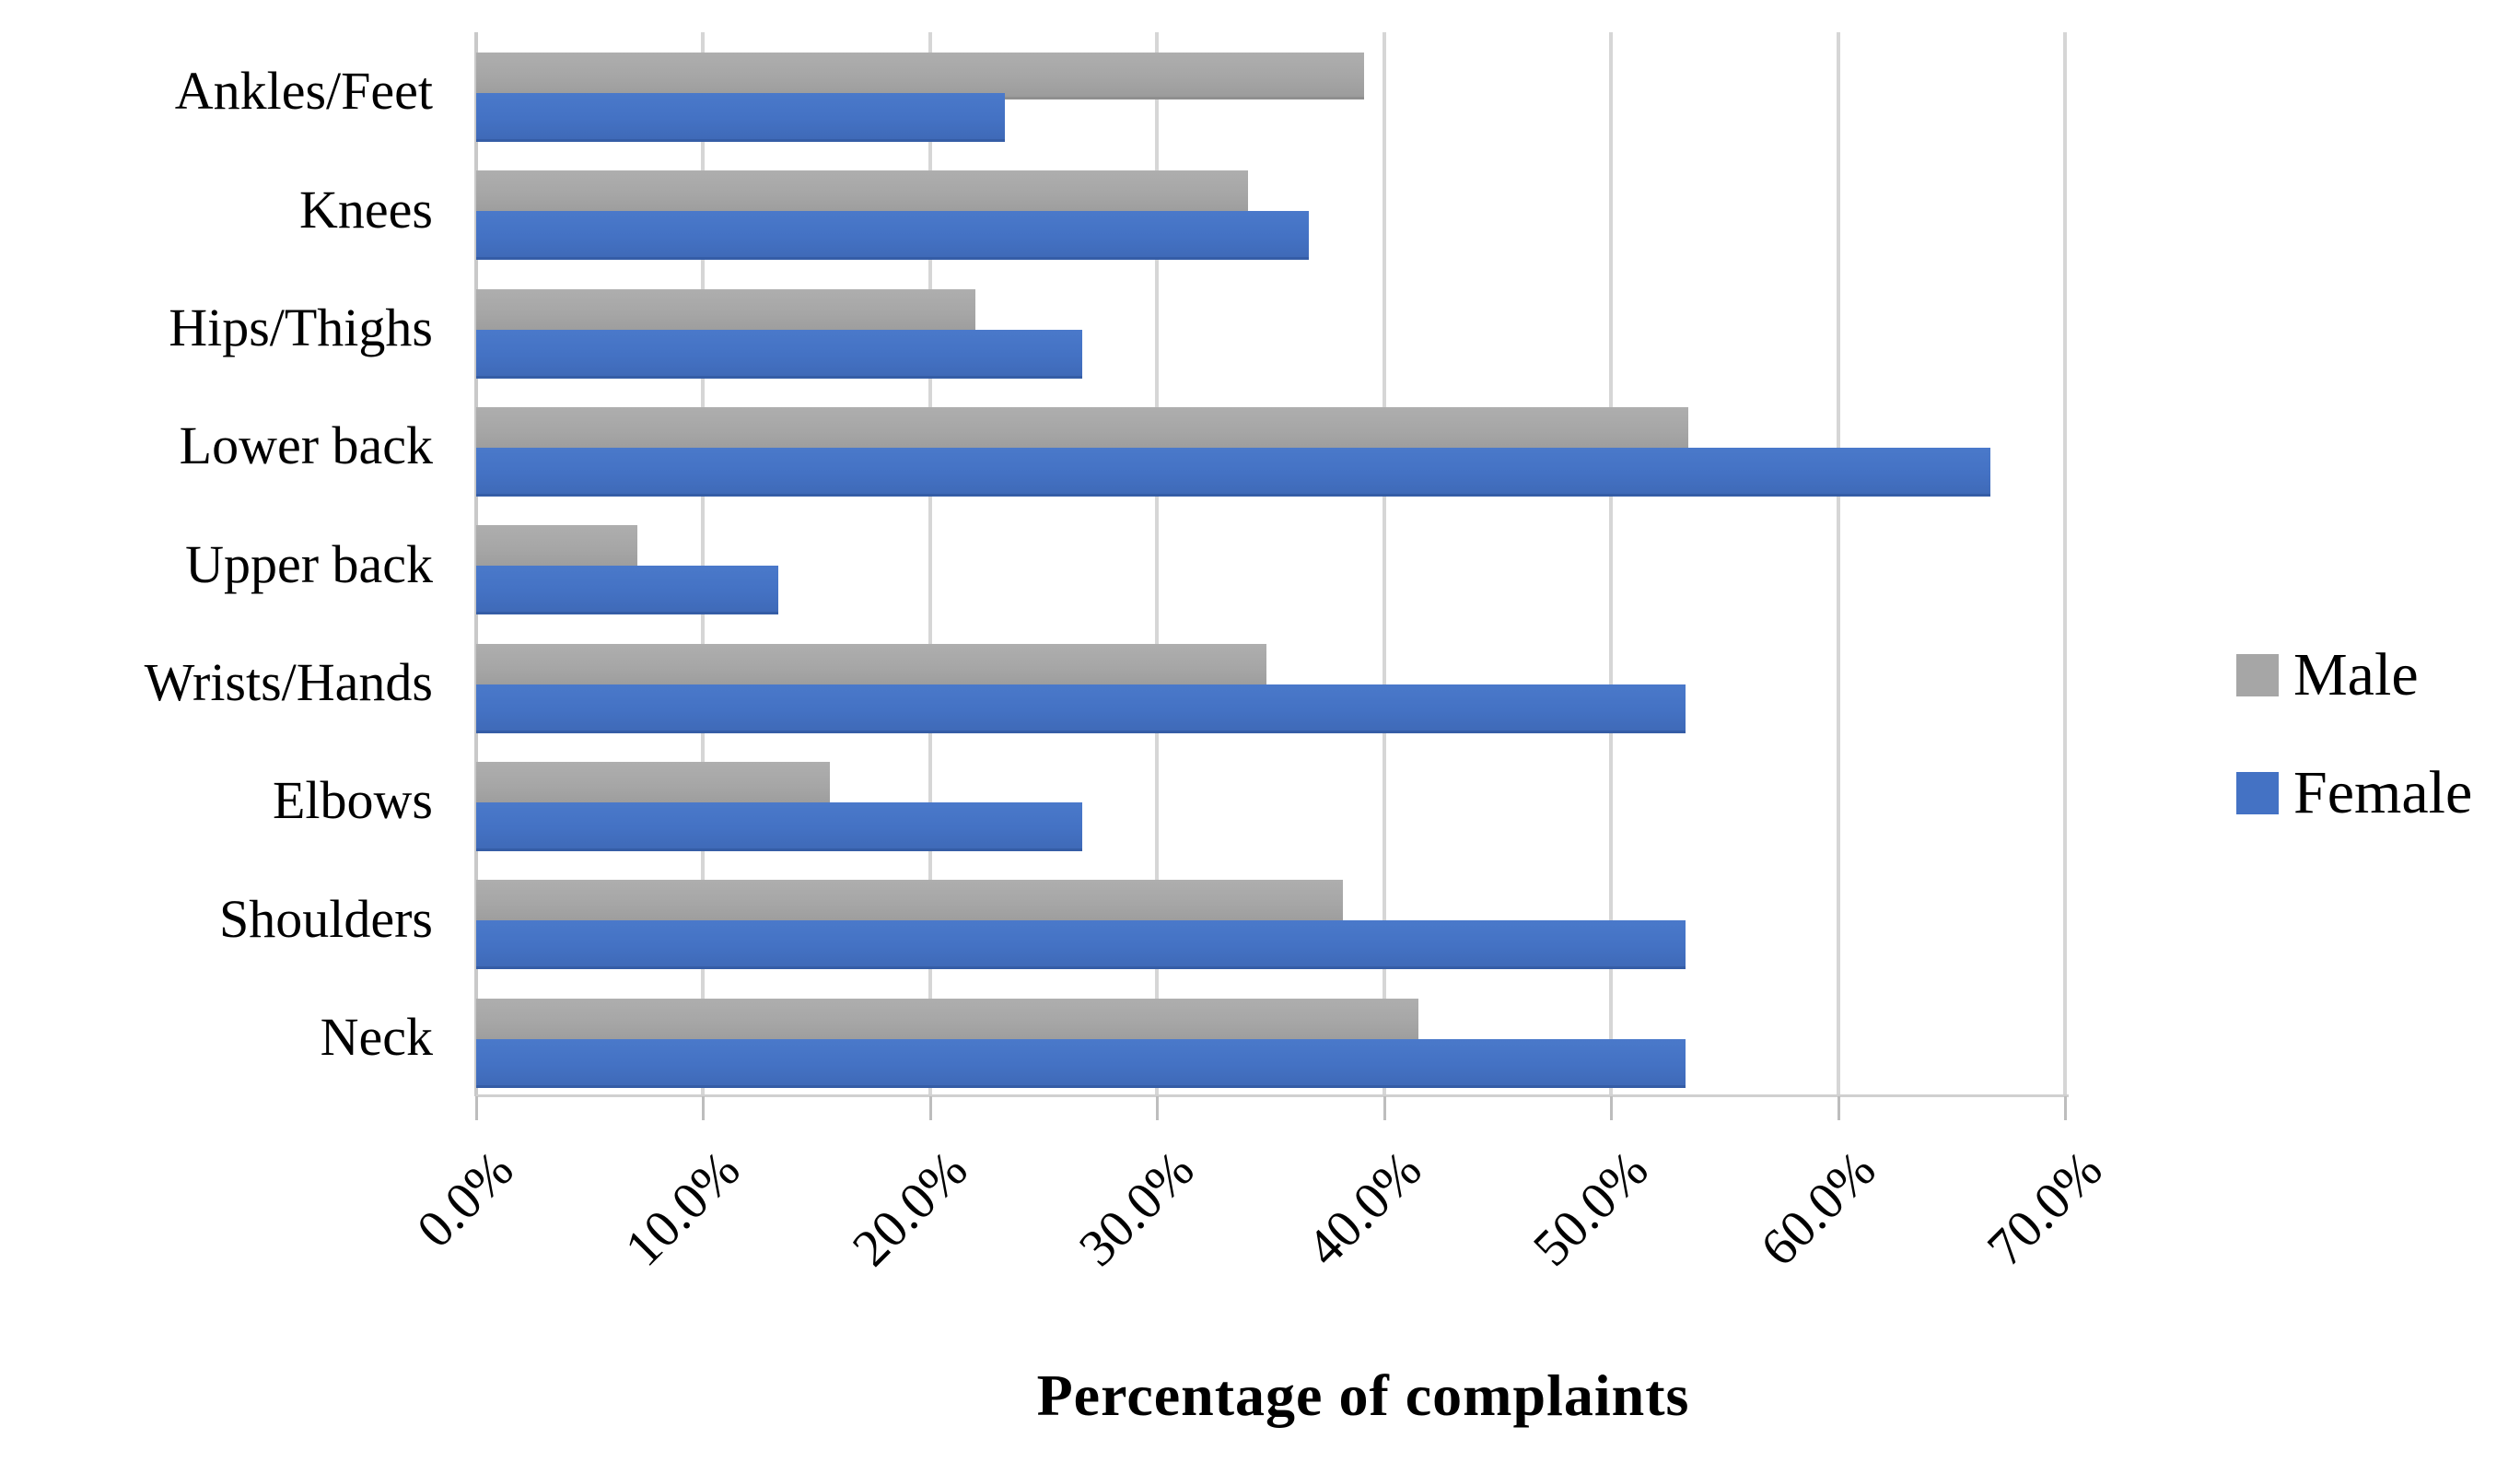 This screenshot has width=2520, height=1462. Describe the element at coordinates (1364, 1209) in the screenshot. I see `x-tick-label: 40.0%` at that location.